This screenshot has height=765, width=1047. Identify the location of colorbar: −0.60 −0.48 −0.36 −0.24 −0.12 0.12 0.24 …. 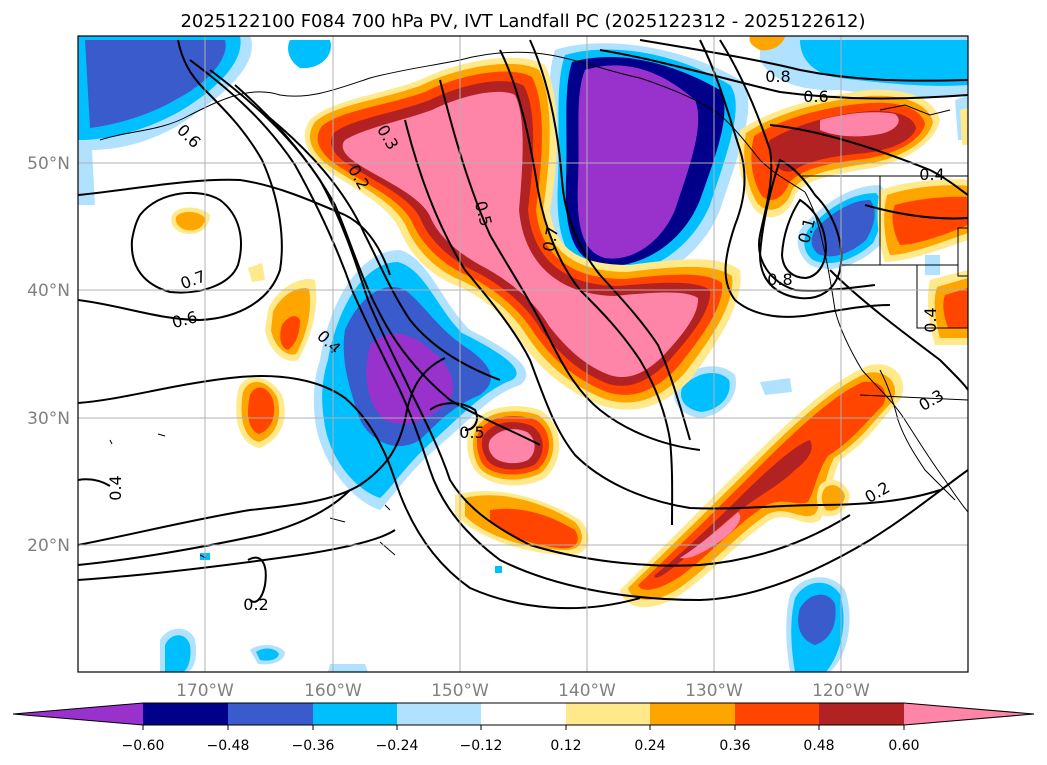
(523, 728).